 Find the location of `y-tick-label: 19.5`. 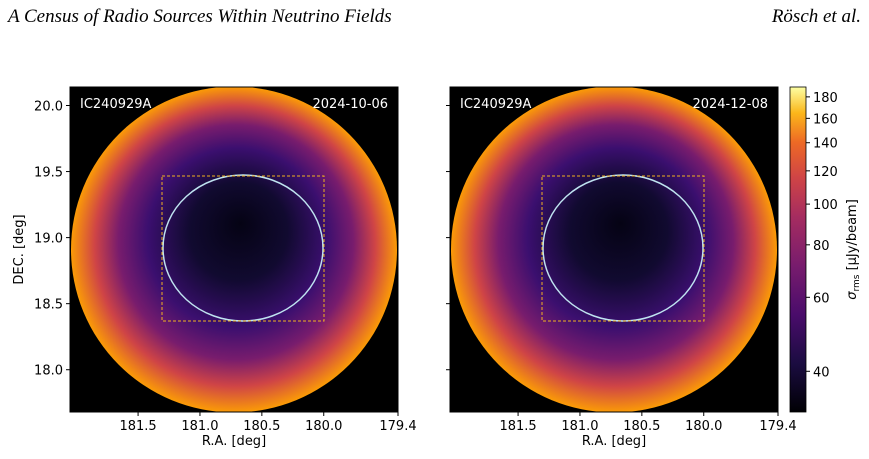

y-tick-label: 19.5 is located at coordinates (48, 173).